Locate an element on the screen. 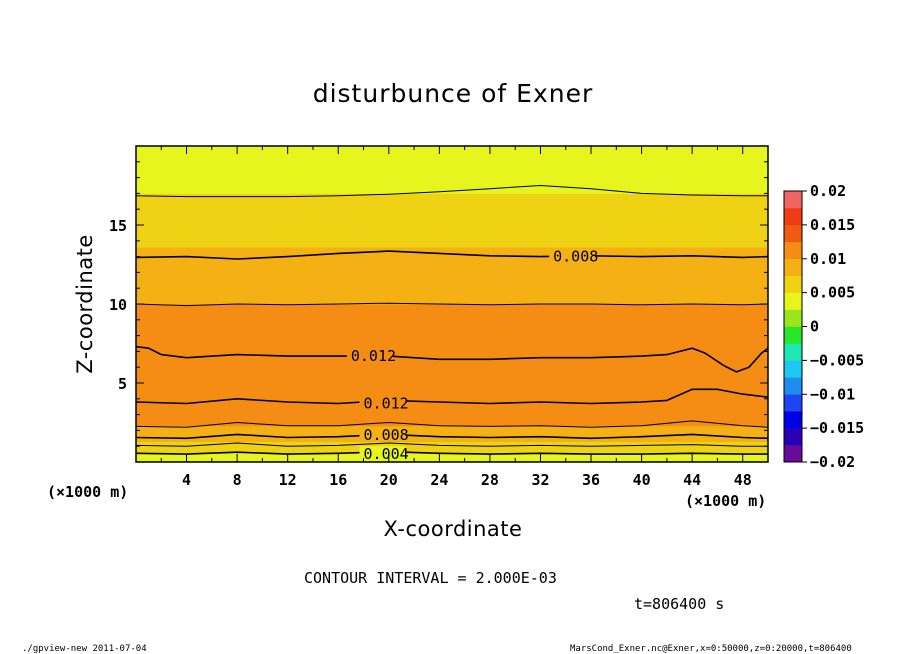 This screenshot has width=904, height=654. y-tick-label: 15 is located at coordinates (118, 226).